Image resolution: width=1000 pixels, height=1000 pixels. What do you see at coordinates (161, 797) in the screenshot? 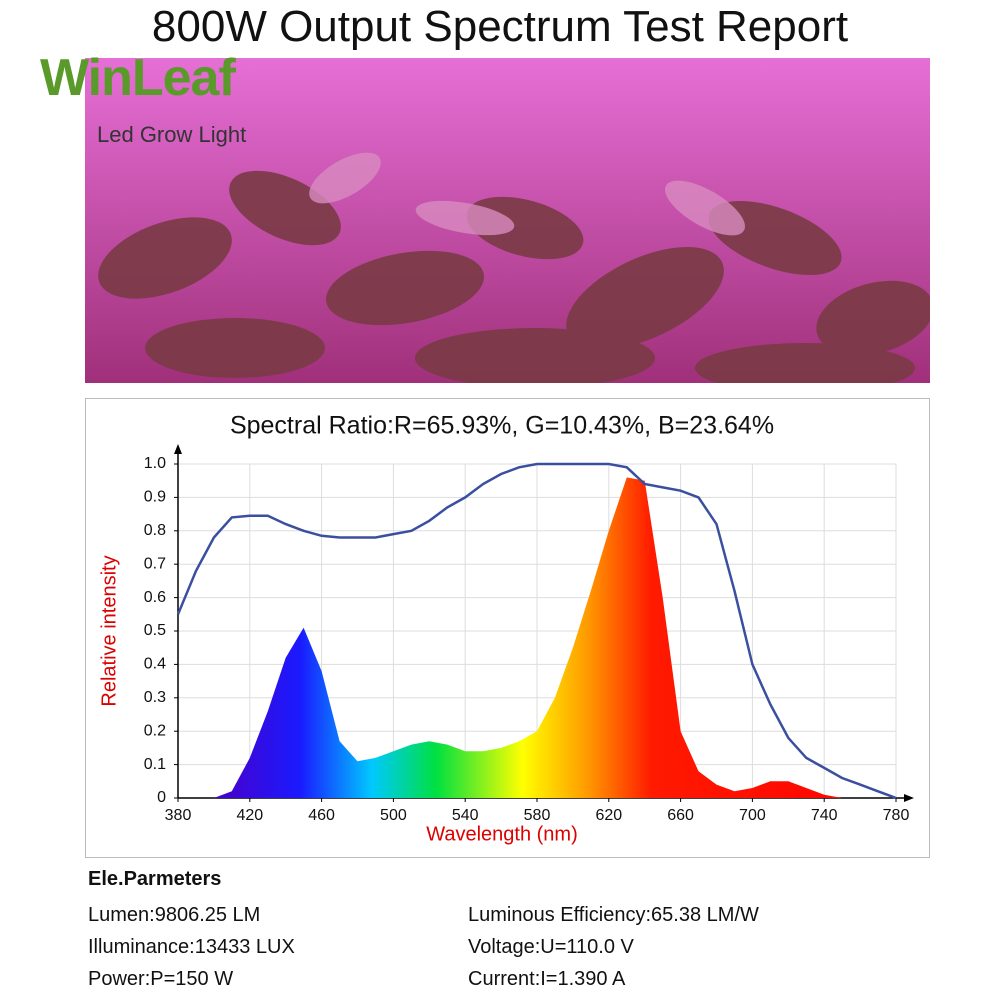
I see `y-tick-label: 0` at bounding box center [161, 797].